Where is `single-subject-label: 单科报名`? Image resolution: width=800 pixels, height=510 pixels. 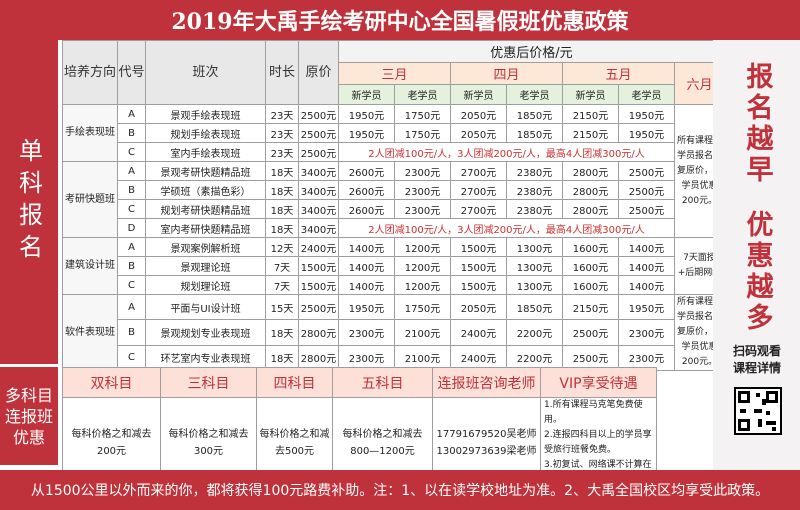
single-subject-label: 单科报名 is located at coordinates (29, 202).